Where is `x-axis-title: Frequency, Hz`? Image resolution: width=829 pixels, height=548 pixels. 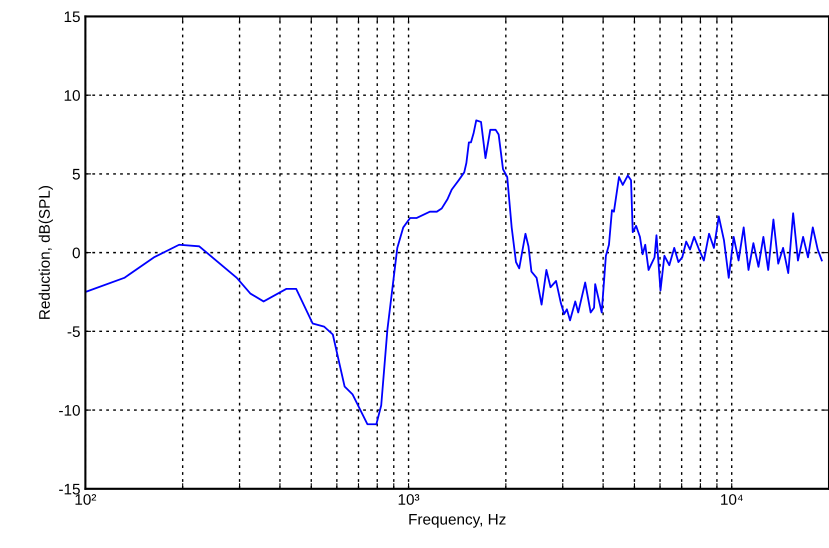
x-axis-title: Frequency, Hz is located at coordinates (457, 521).